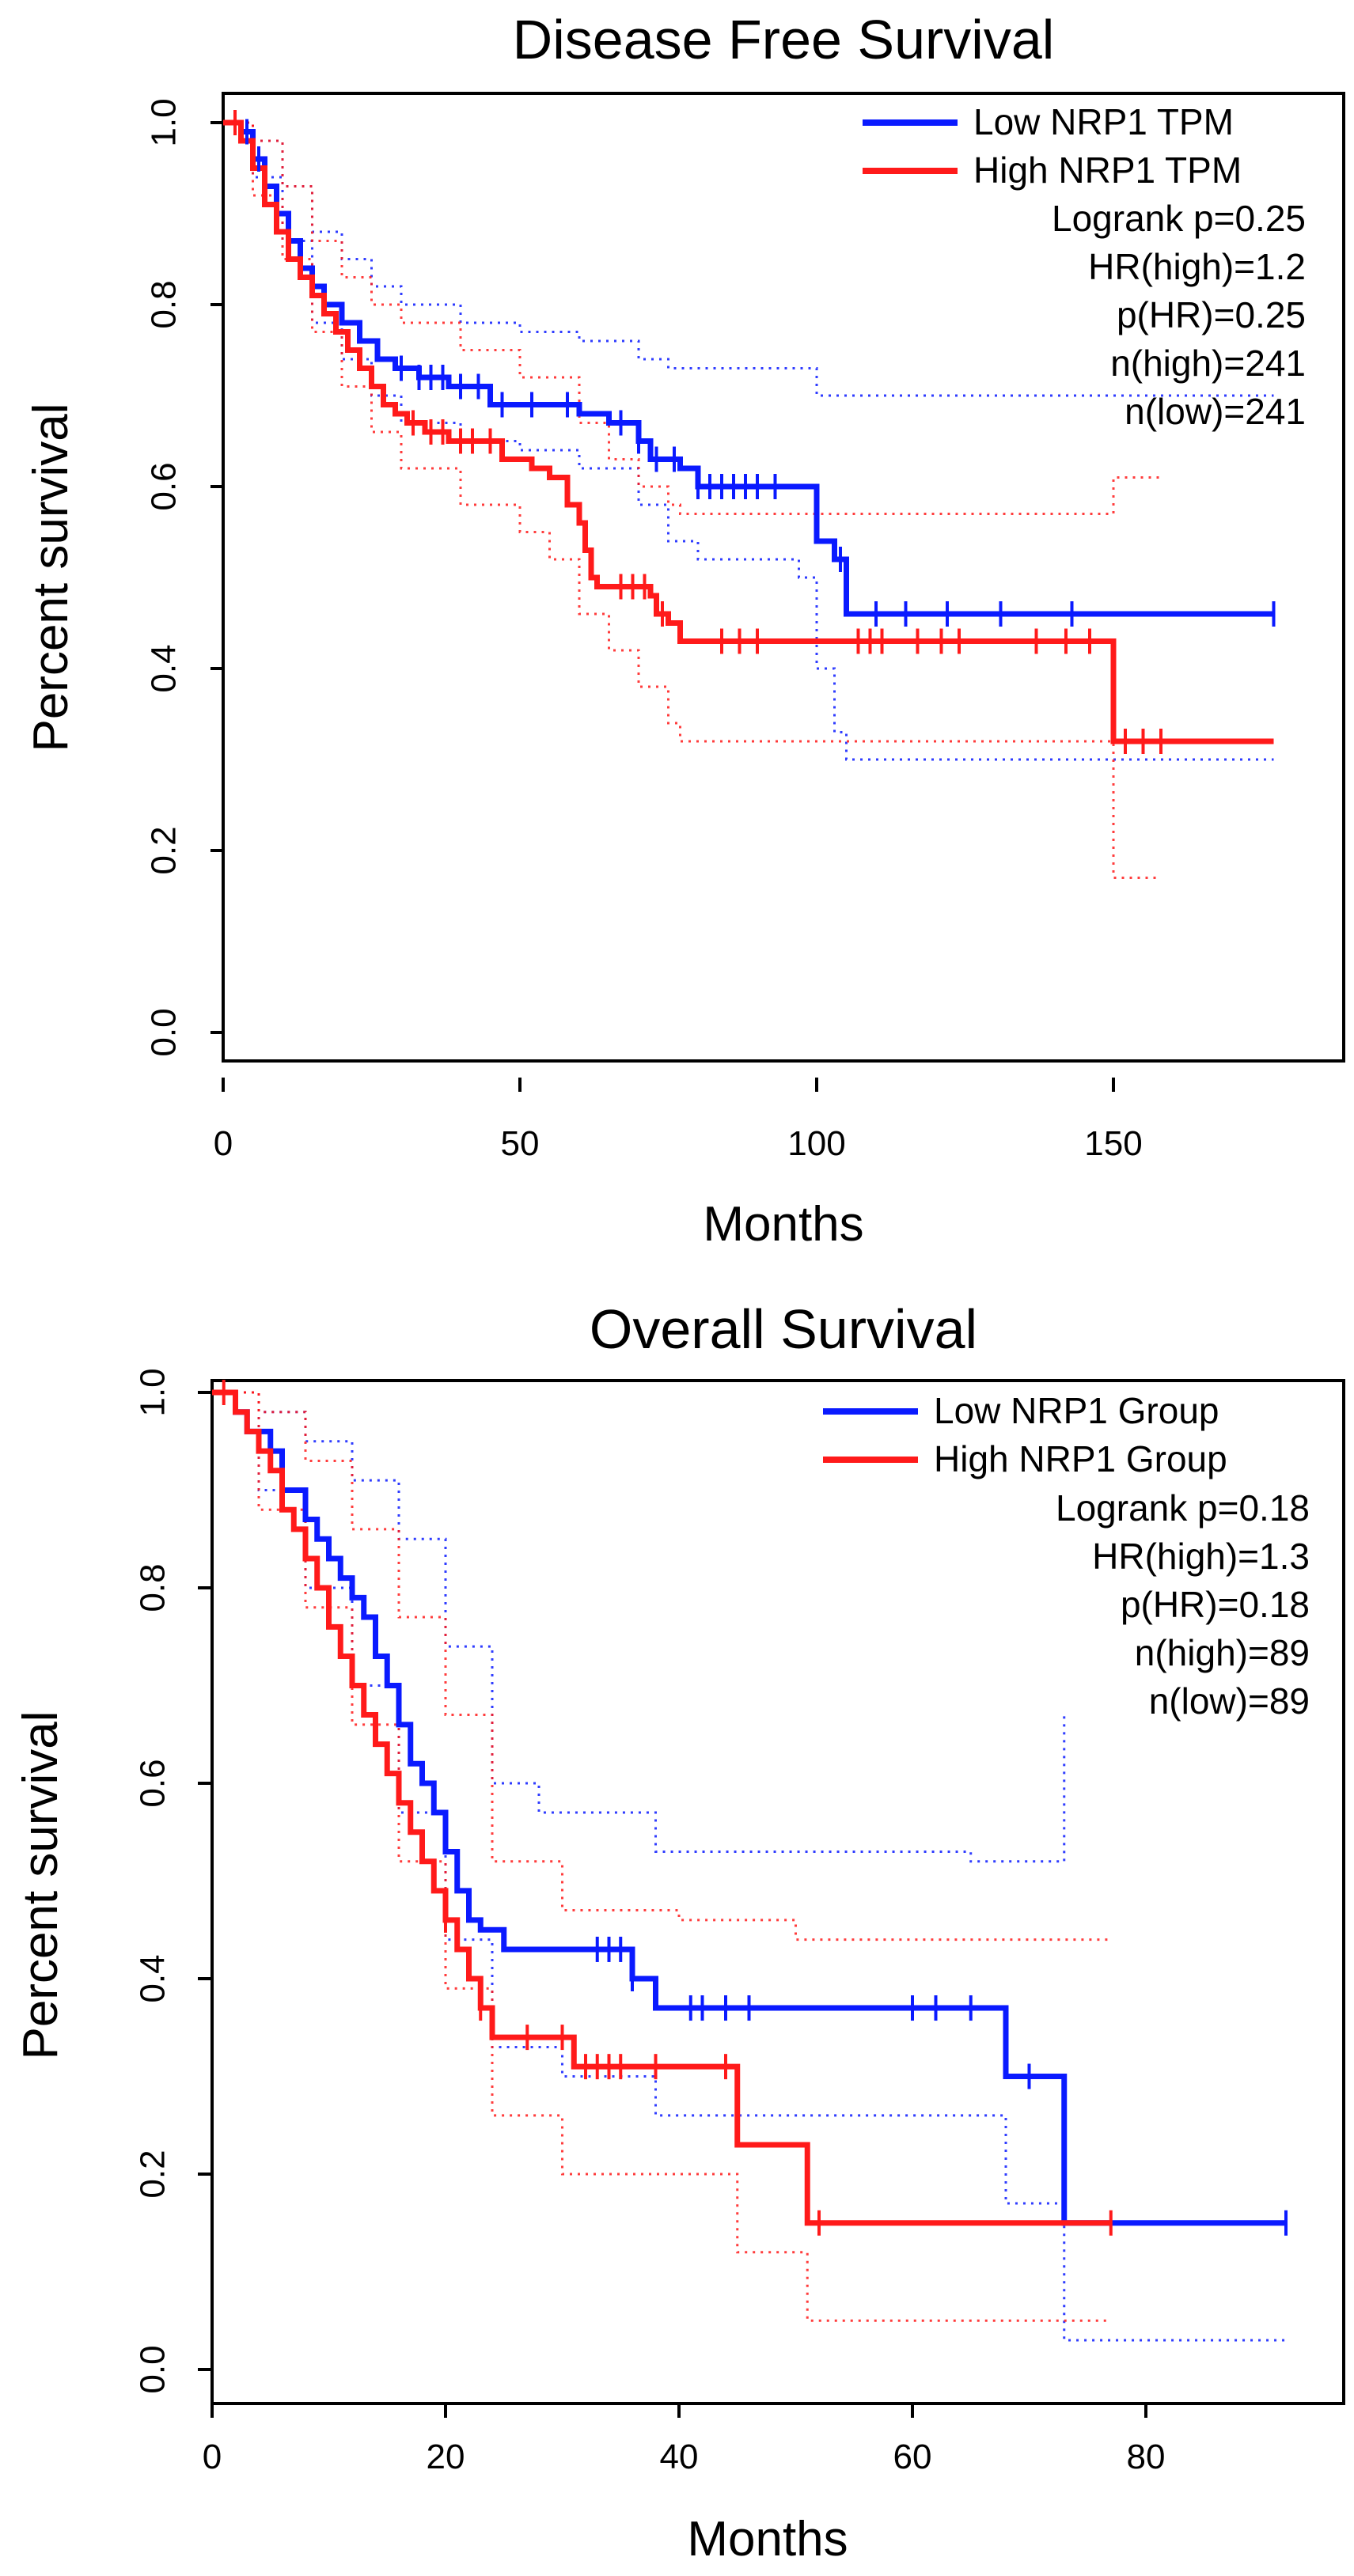  Describe the element at coordinates (1052, 146) in the screenshot. I see `legend: Low NRP1 TPM High NRP1 TPM` at that location.